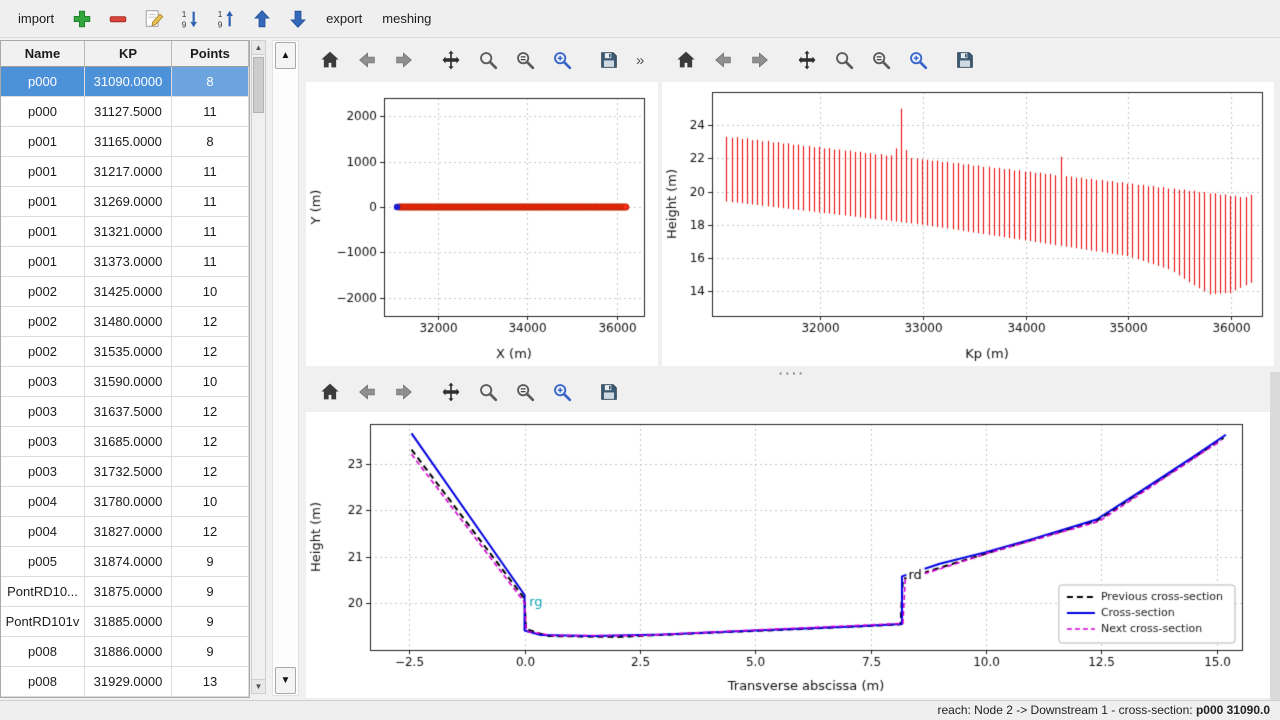  I want to click on home-button, so click(330, 392).